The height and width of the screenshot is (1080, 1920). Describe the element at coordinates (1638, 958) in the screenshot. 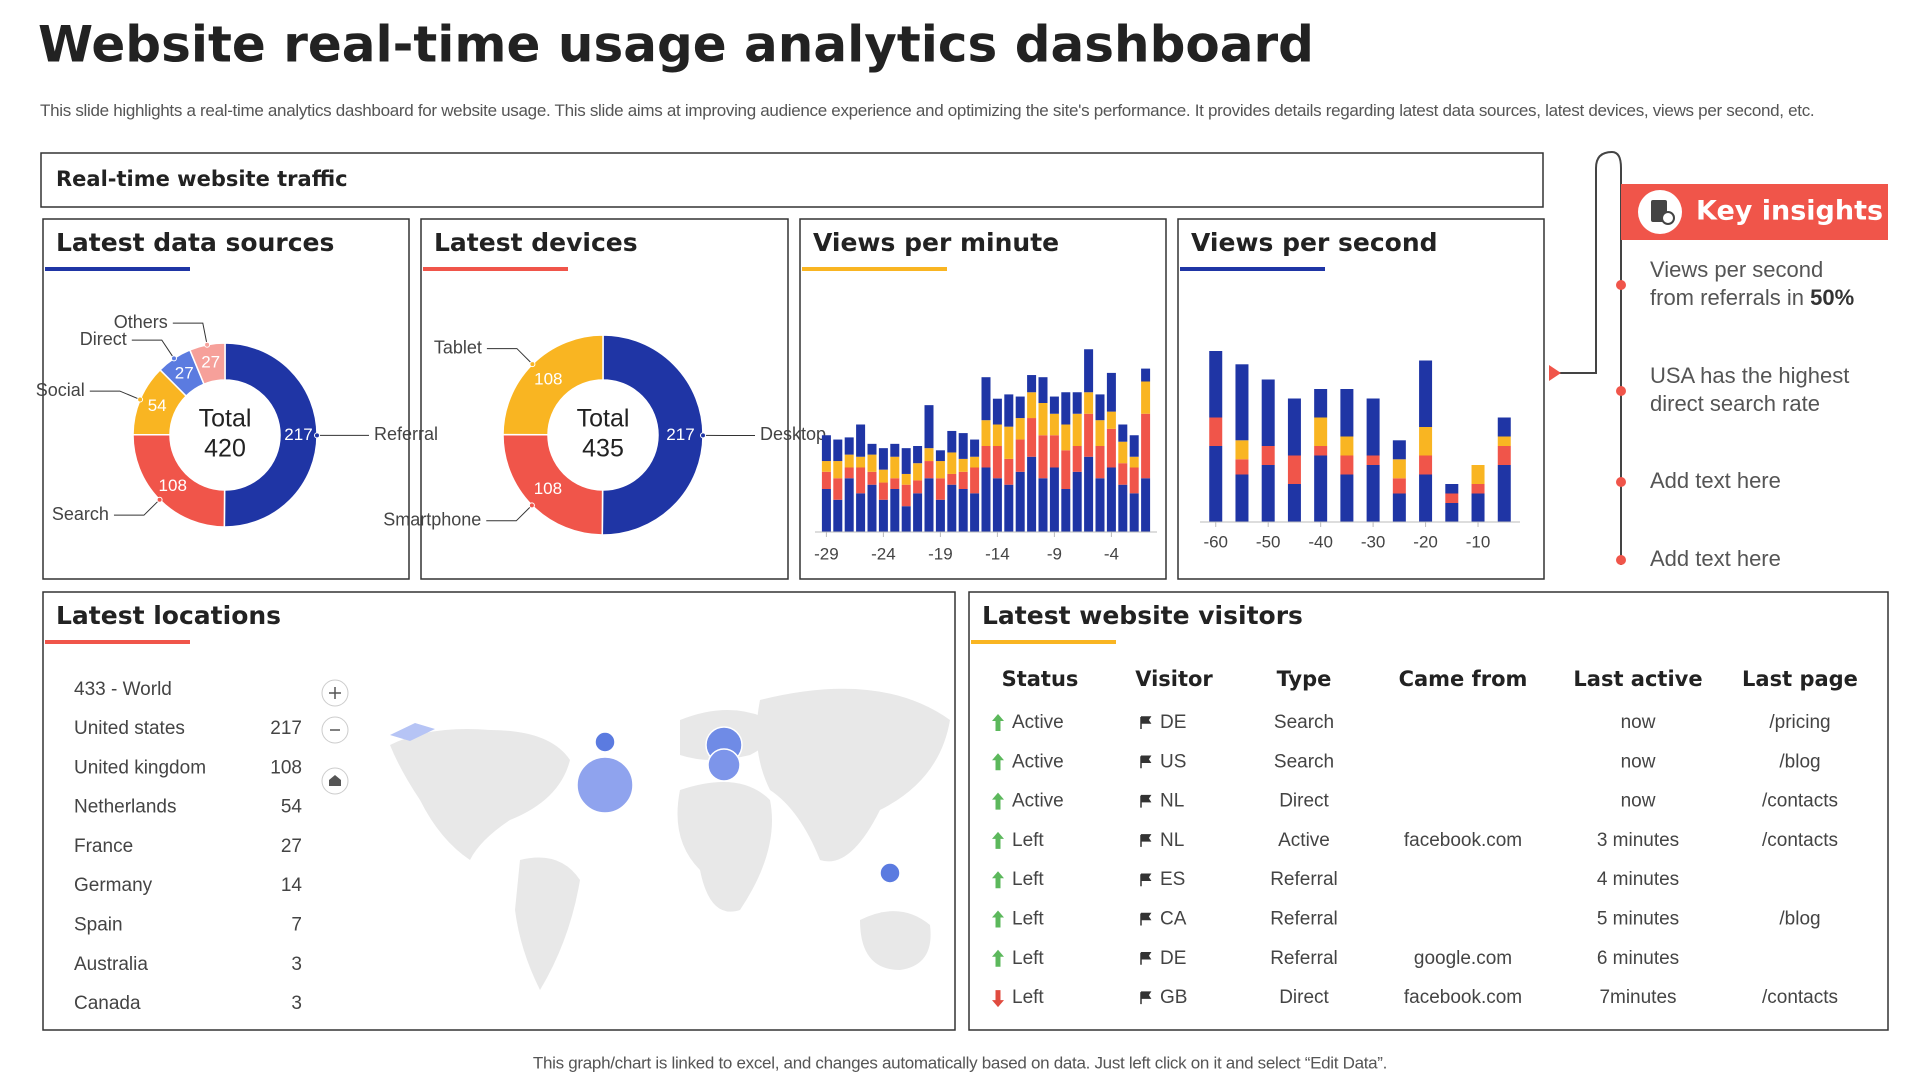

I see `table-cell: 6 minutes` at that location.